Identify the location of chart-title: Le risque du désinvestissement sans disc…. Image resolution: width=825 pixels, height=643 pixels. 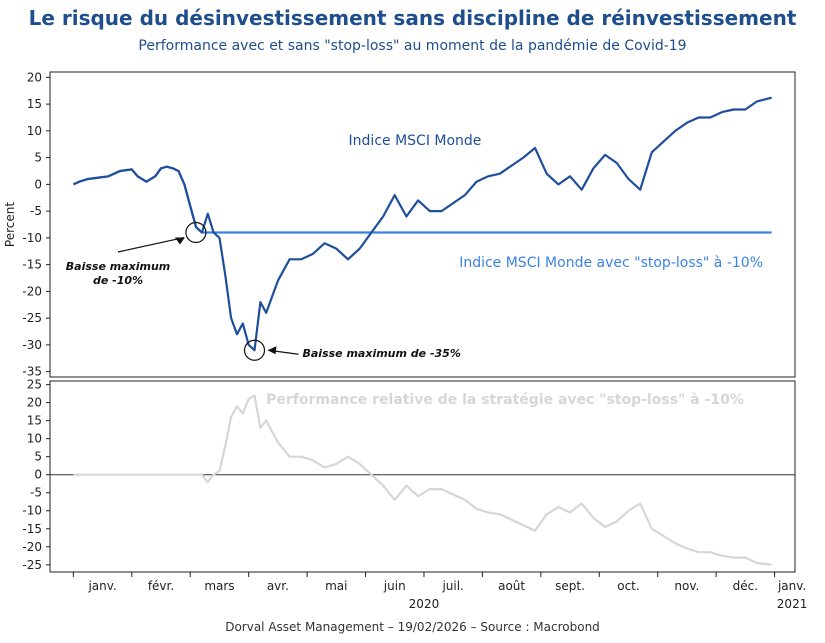
(412, 18).